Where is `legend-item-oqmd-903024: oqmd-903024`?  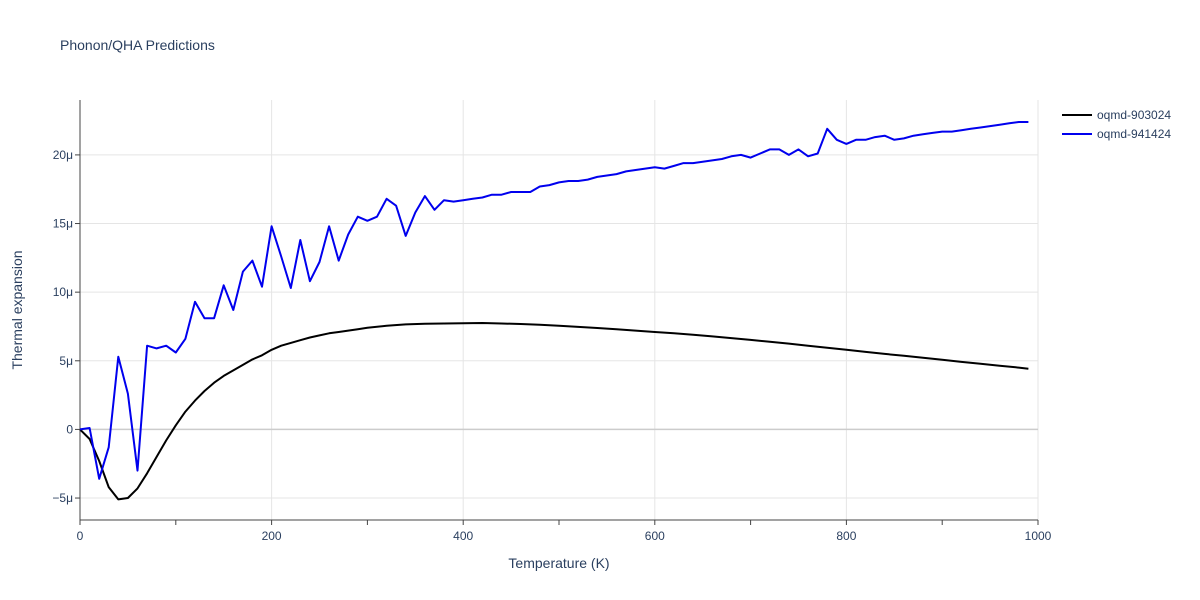
legend-item-oqmd-903024: oqmd-903024 is located at coordinates (1116, 115).